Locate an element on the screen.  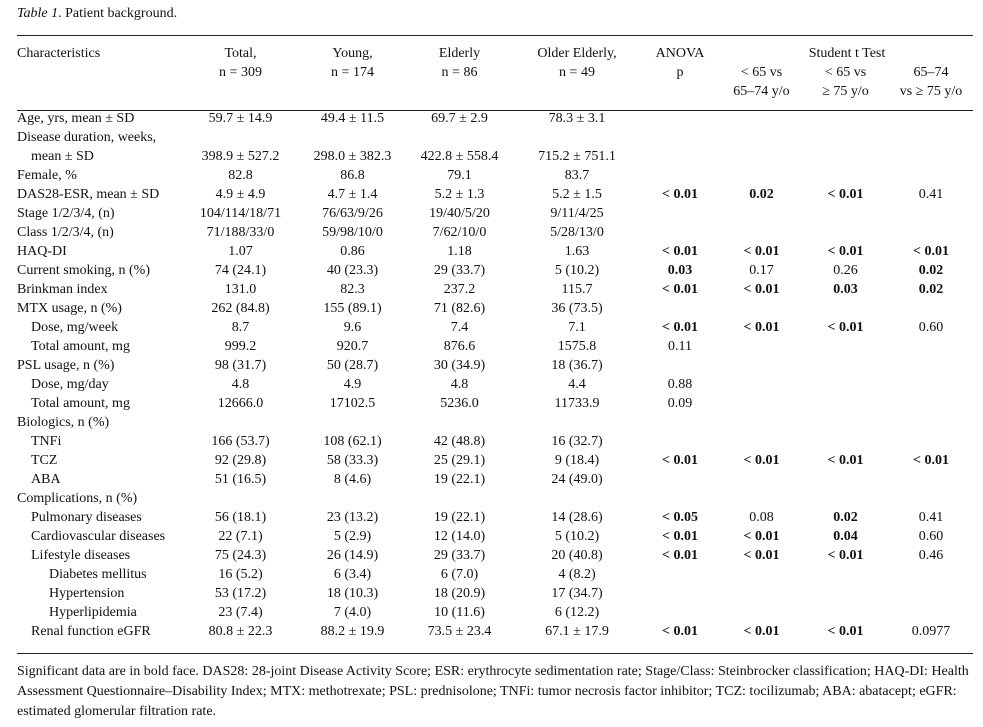
top-rule is located at coordinates (495, 35).